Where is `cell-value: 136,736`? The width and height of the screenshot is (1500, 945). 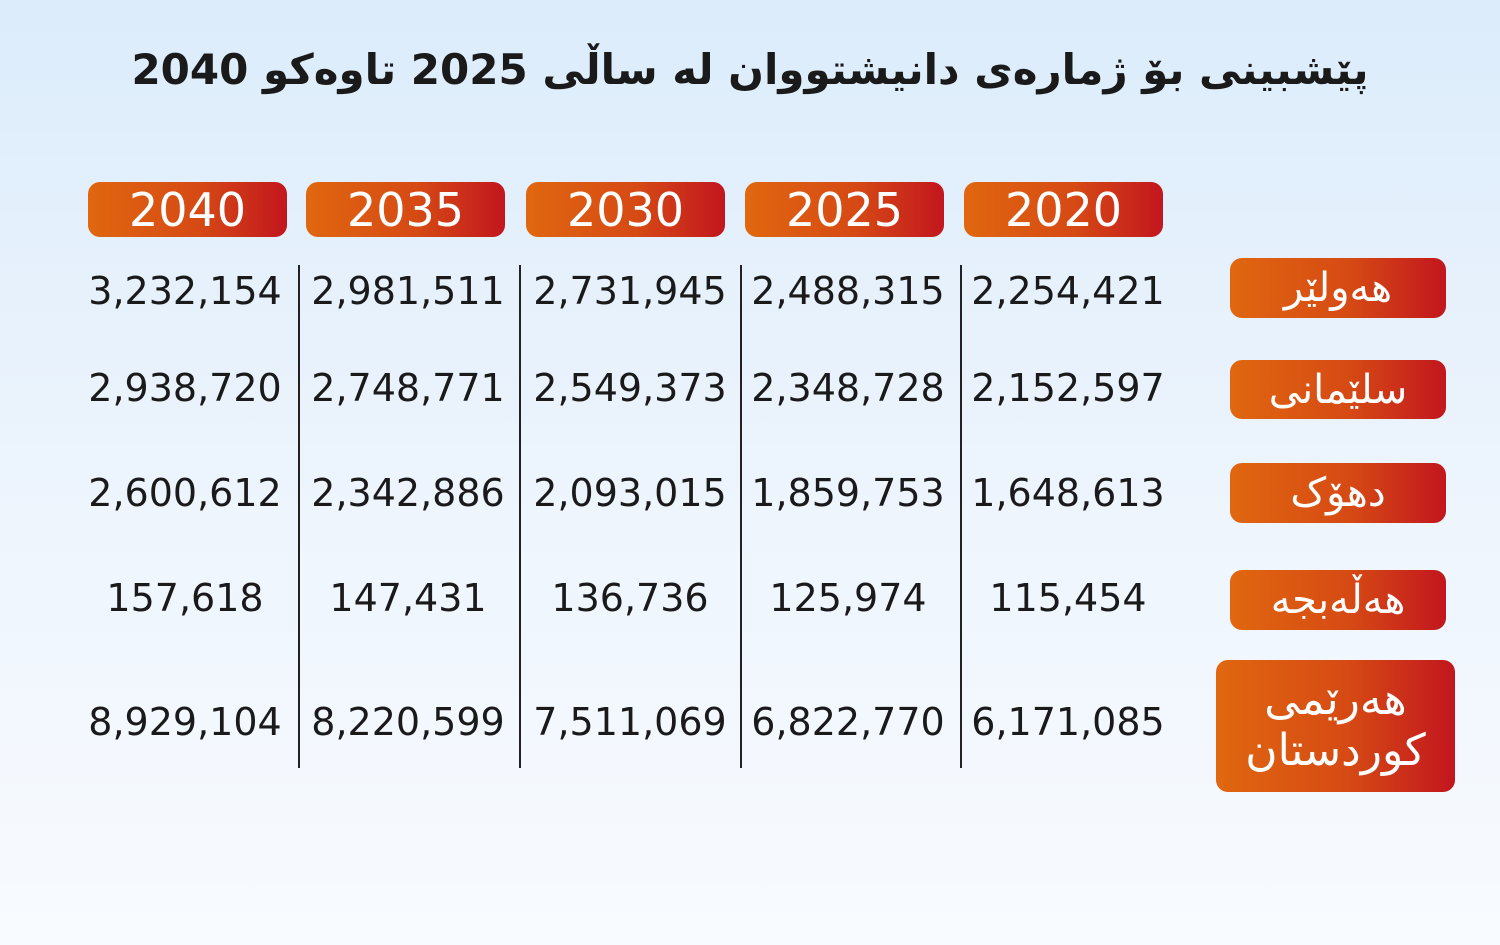 cell-value: 136,736 is located at coordinates (630, 598).